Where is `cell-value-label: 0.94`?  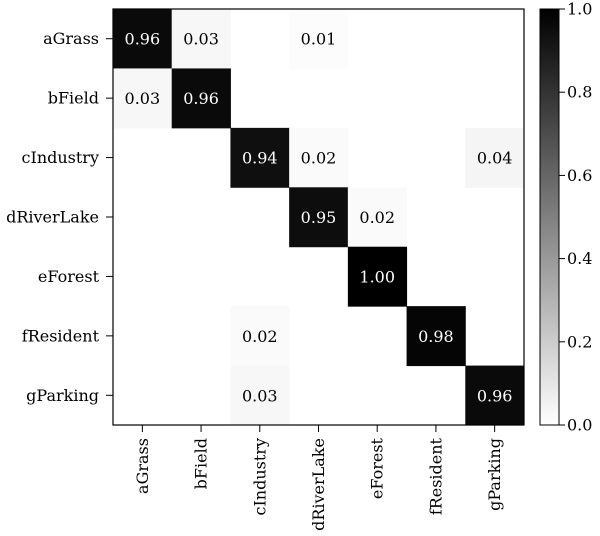
cell-value-label: 0.94 is located at coordinates (260, 158).